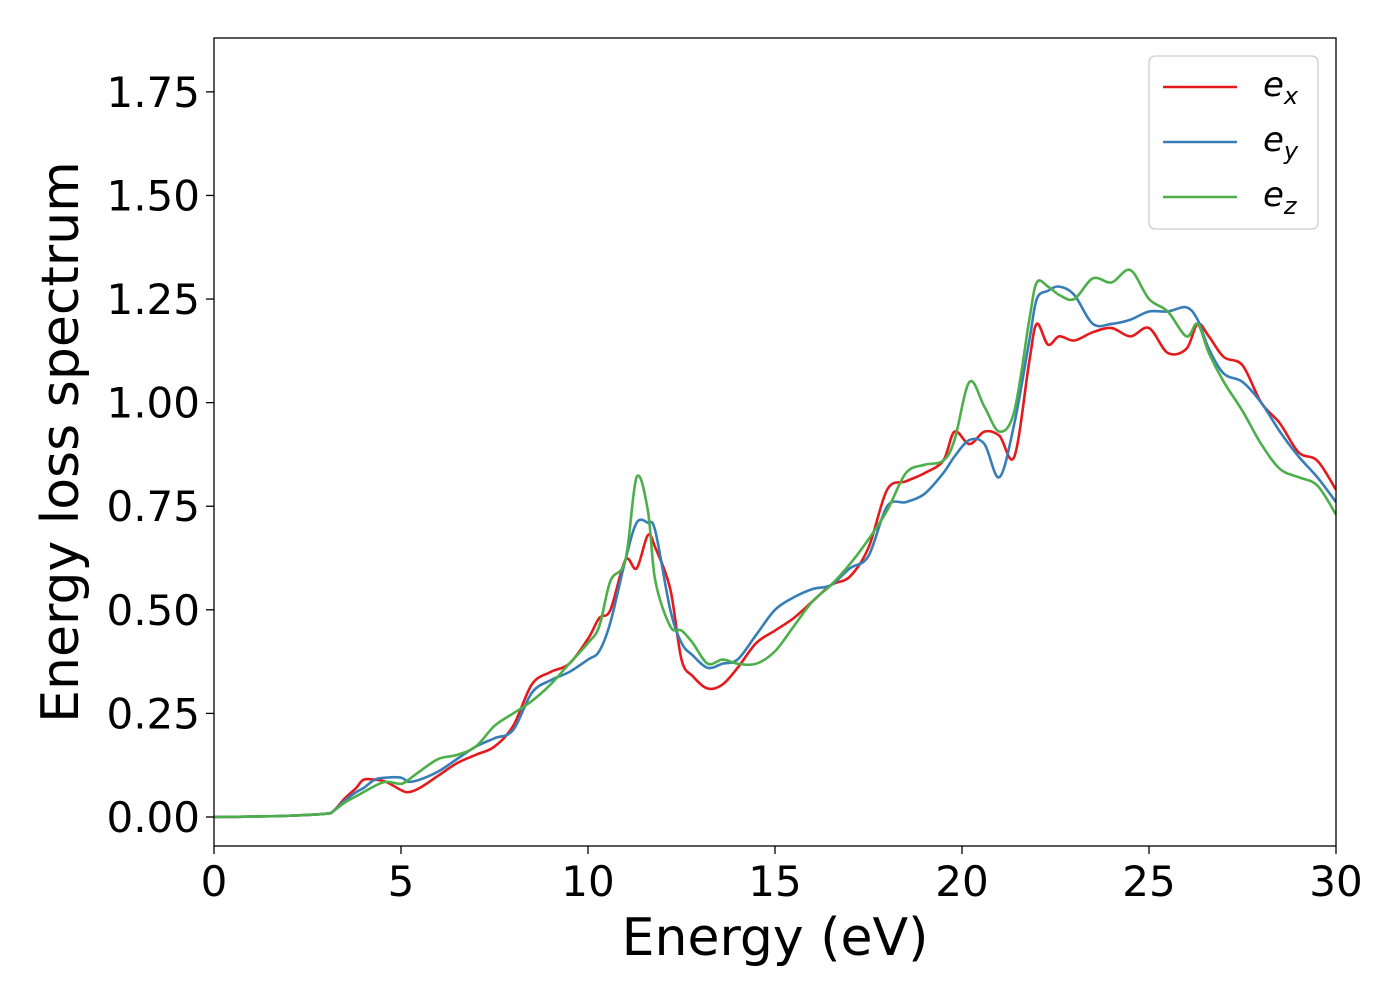  I want to click on x-tick-label: 10, so click(587, 881).